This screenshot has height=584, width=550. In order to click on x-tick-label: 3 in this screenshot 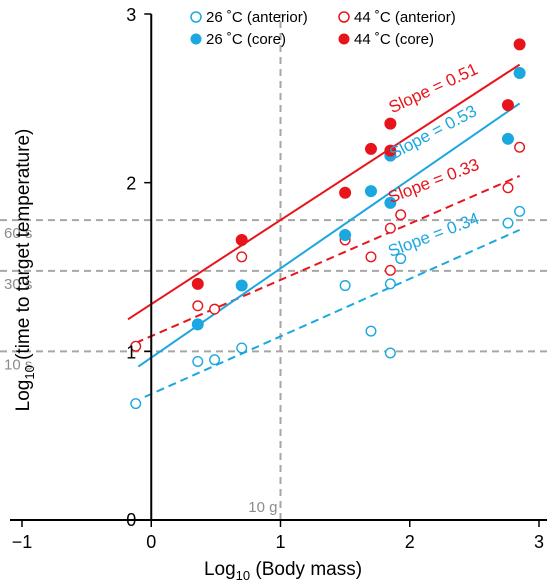, I will do `click(539, 542)`.